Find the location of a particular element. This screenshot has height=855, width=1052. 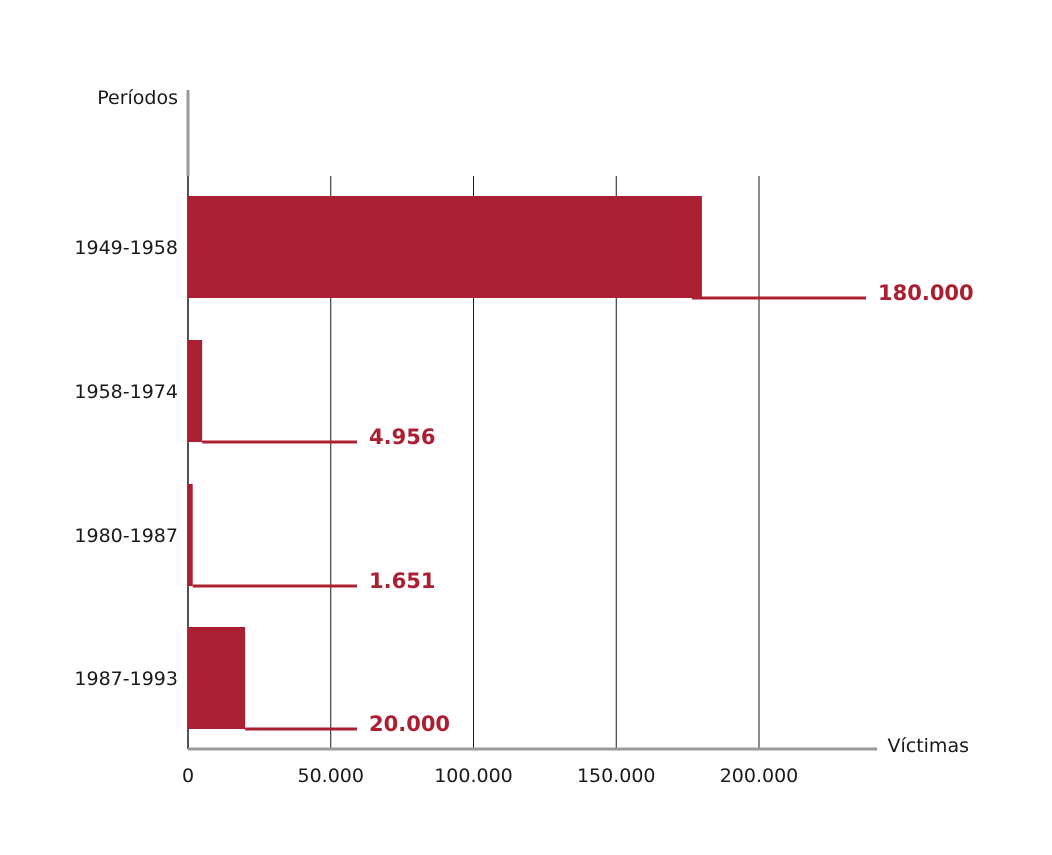

data-label: 180.000 is located at coordinates (926, 293).